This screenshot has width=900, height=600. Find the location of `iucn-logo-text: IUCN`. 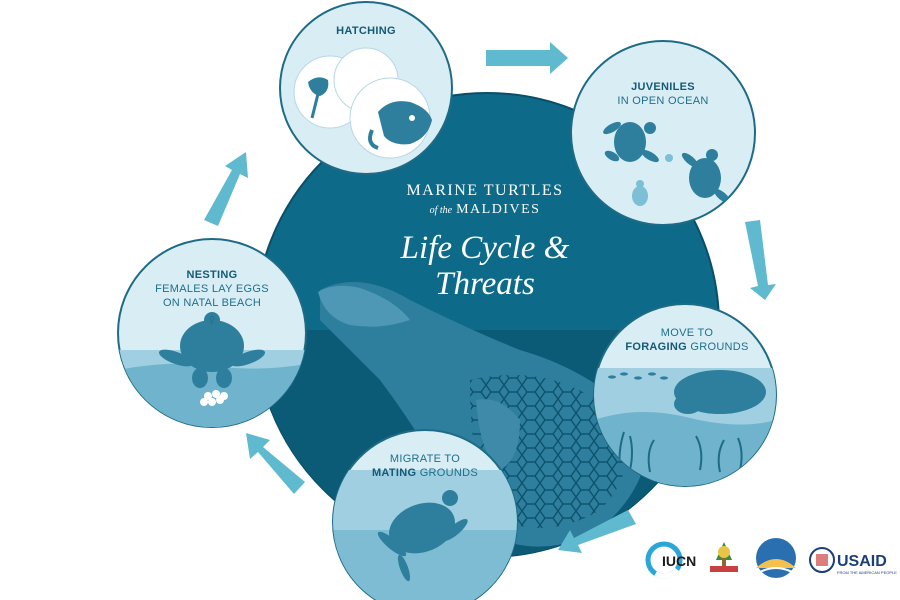

iucn-logo-text: IUCN is located at coordinates (679, 561).